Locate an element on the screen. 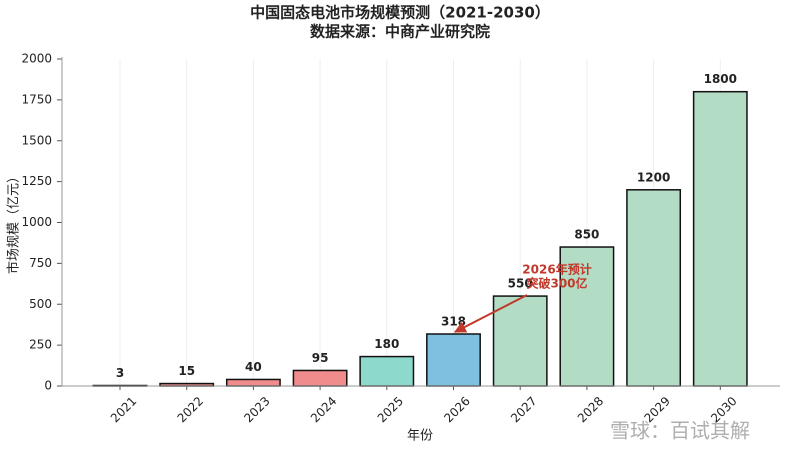 The height and width of the screenshot is (455, 800). y-tick-label: 500 is located at coordinates (40, 304).